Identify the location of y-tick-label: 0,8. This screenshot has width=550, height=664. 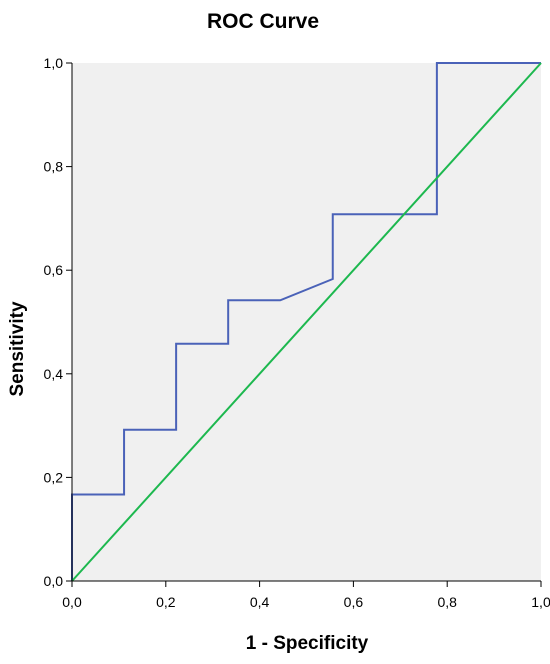
(54, 167).